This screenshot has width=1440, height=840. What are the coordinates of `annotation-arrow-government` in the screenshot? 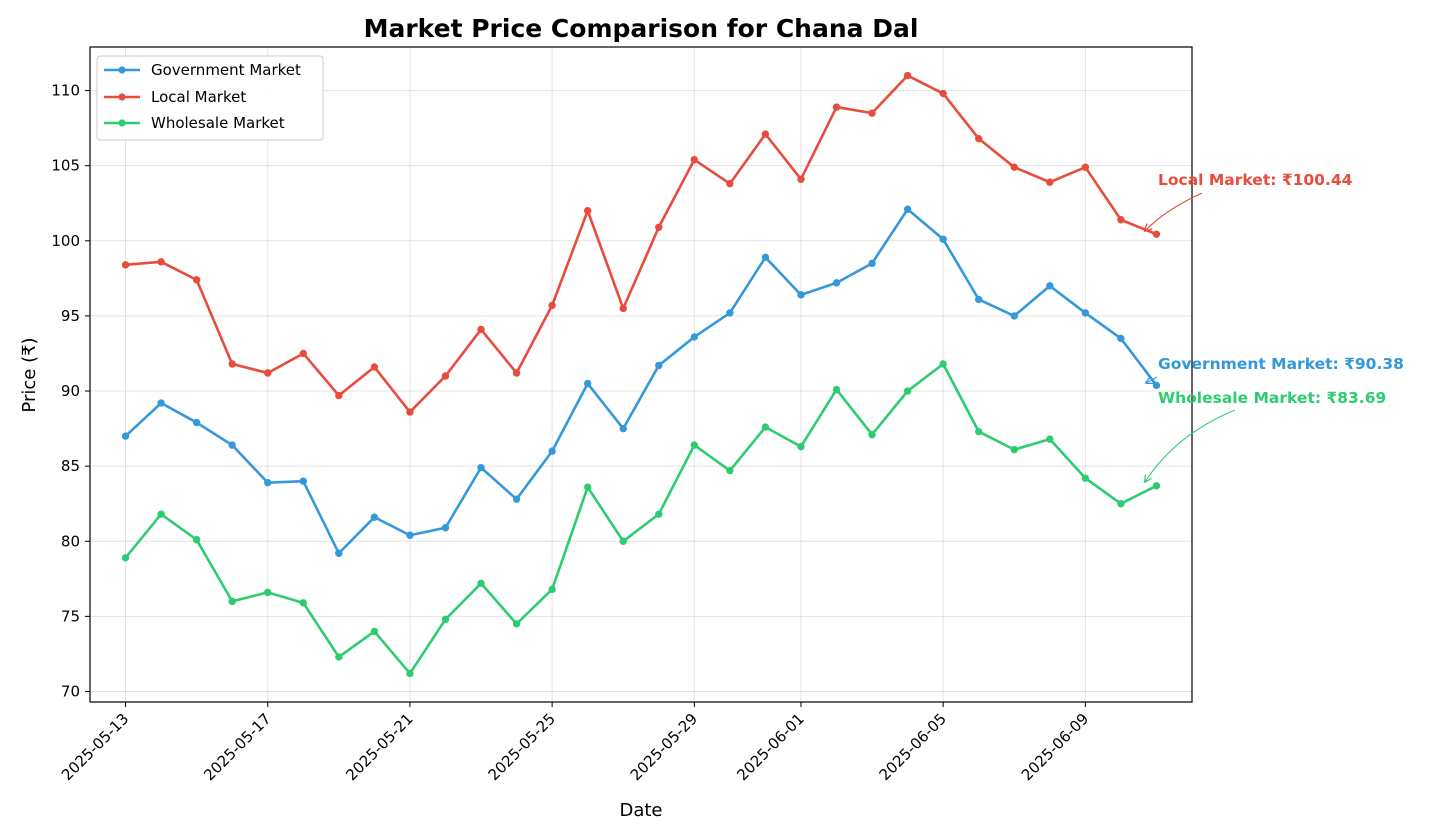 It's located at (1152, 380).